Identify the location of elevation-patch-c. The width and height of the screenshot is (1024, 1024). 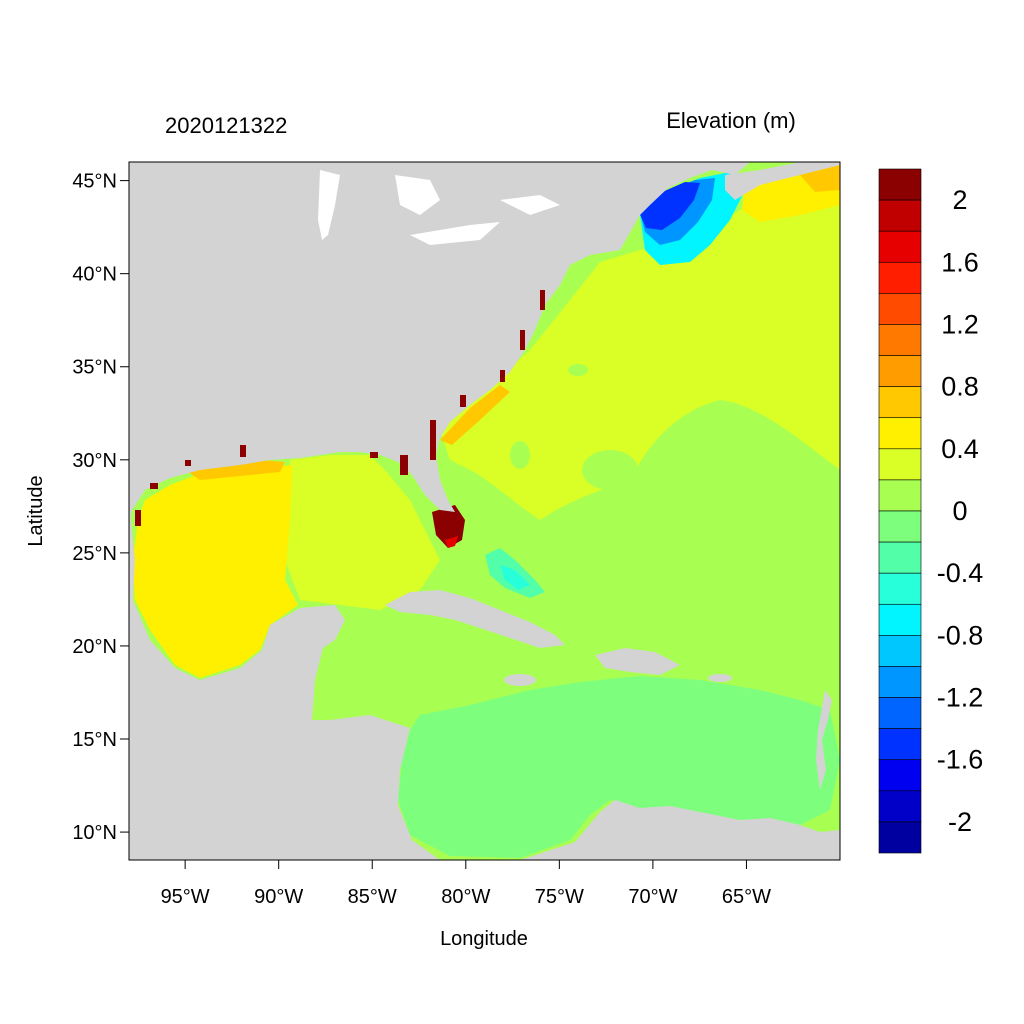
(578, 370).